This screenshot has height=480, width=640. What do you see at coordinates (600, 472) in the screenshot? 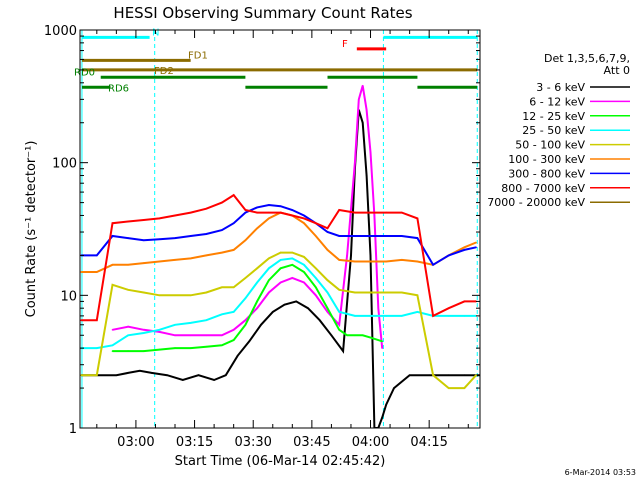
I see `footer-timestamp: 6-Mar-2014 03:53` at bounding box center [600, 472].